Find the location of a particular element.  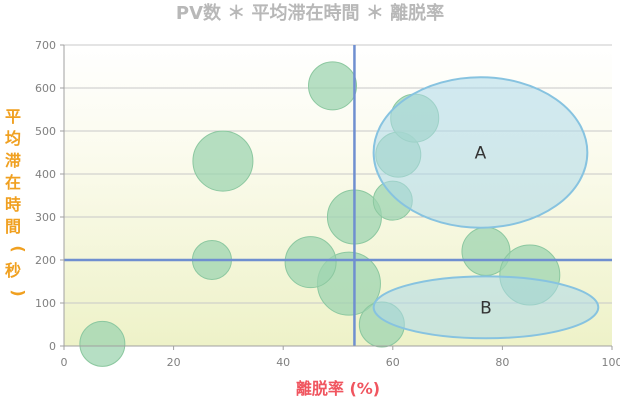

y-tick-label: 500 is located at coordinates (45, 131).